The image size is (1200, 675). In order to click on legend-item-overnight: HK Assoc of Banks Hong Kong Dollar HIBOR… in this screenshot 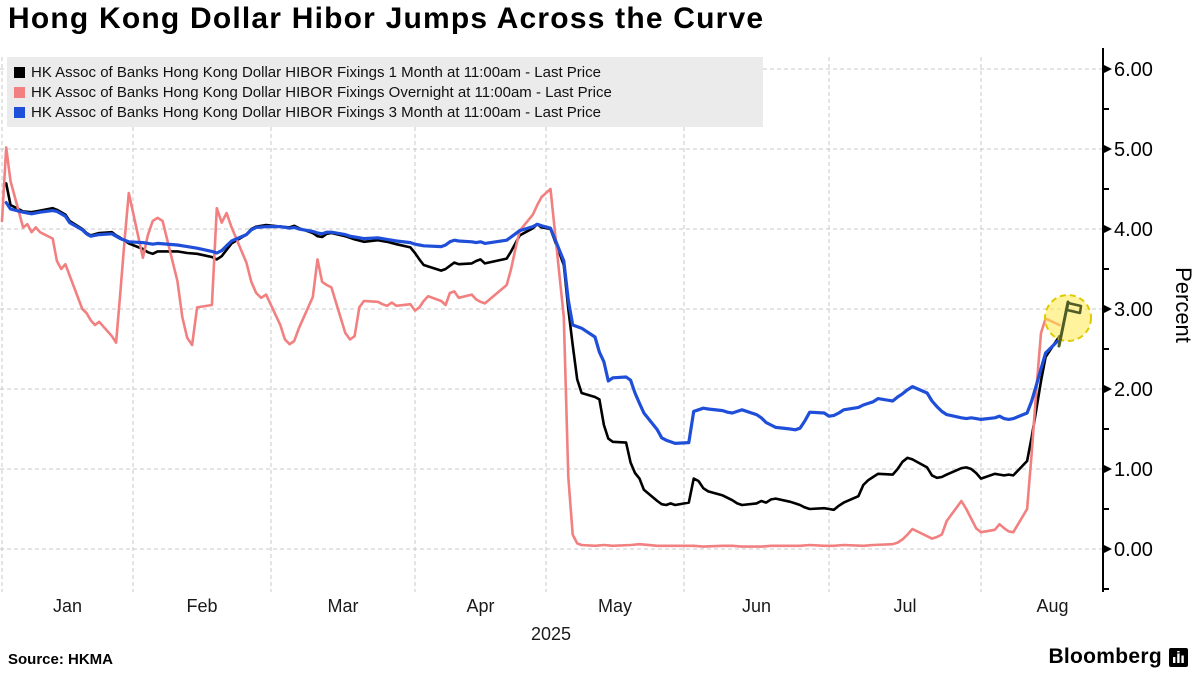, I will do `click(384, 92)`.